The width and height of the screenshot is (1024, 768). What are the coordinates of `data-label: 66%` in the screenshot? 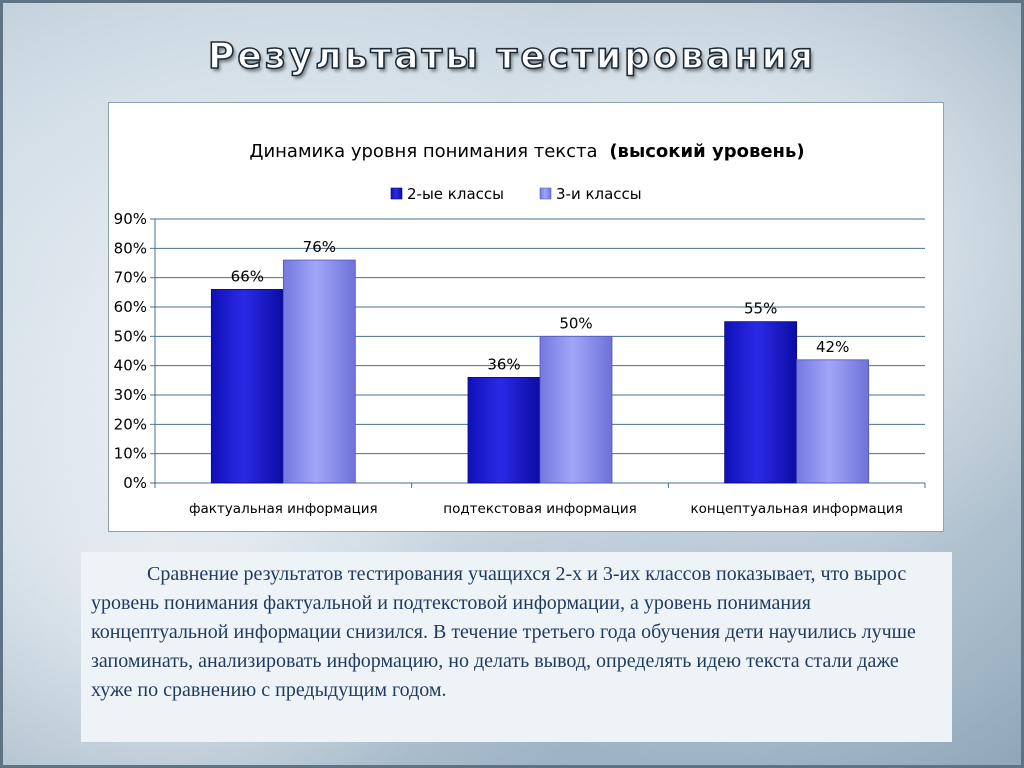 It's located at (247, 276).